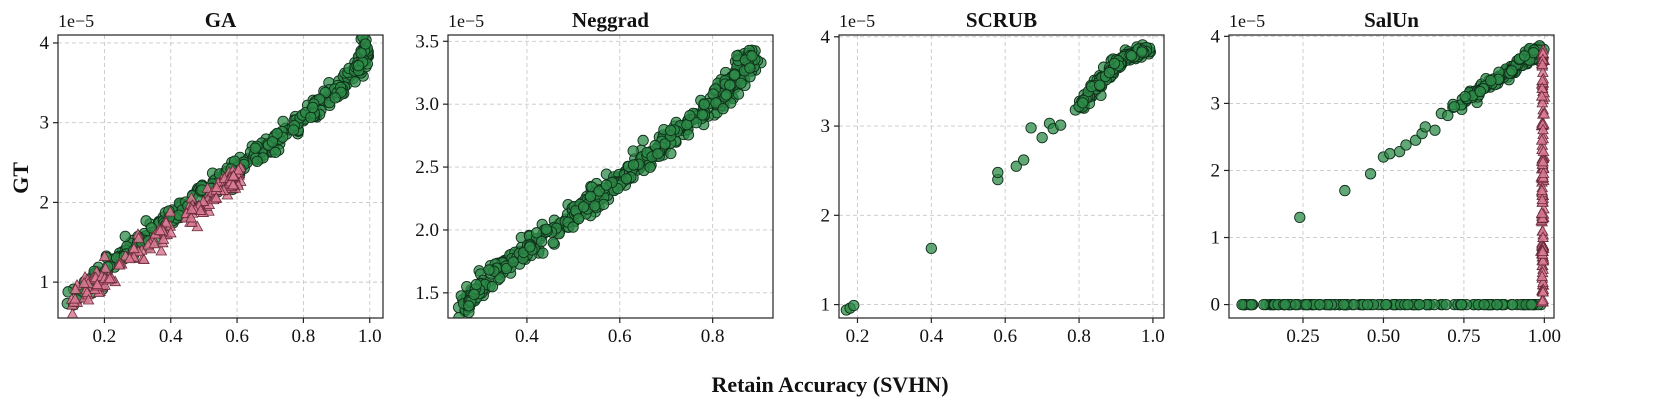  Describe the element at coordinates (171, 336) in the screenshot. I see `x-tick-label: 0.4` at that location.